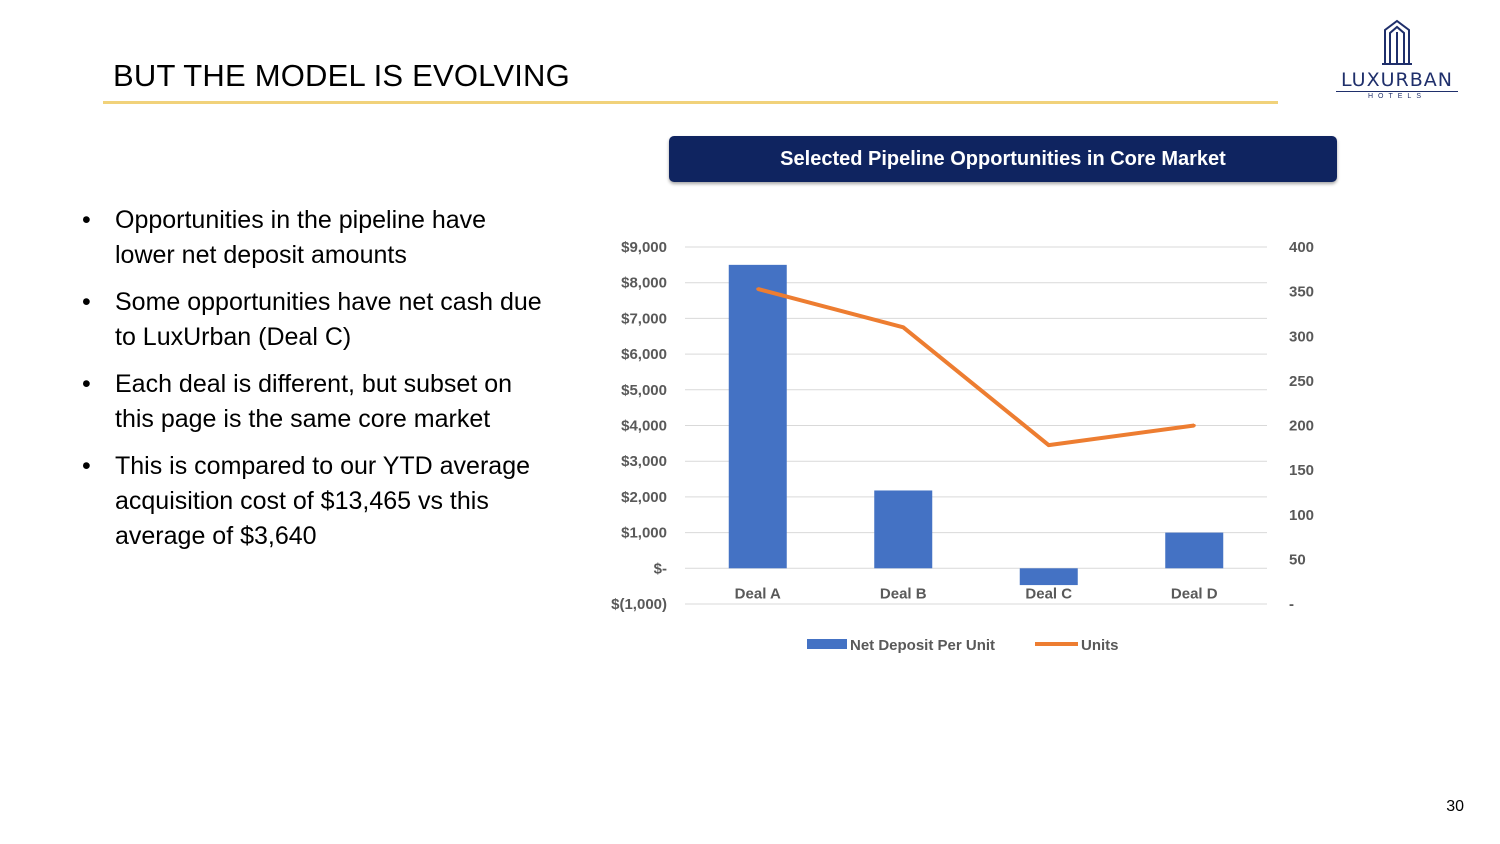 This screenshot has width=1500, height=844. What do you see at coordinates (644, 354) in the screenshot?
I see `y-left-tick-label: $6,000` at bounding box center [644, 354].